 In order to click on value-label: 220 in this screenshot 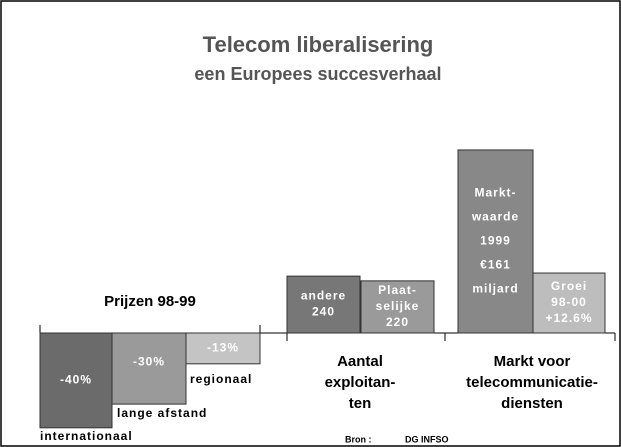, I will do `click(397, 322)`.